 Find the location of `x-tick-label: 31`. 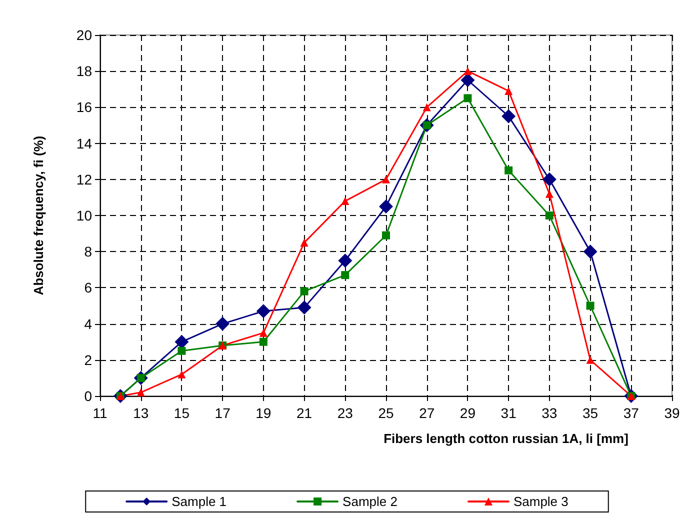

x-tick-label: 31 is located at coordinates (508, 413).